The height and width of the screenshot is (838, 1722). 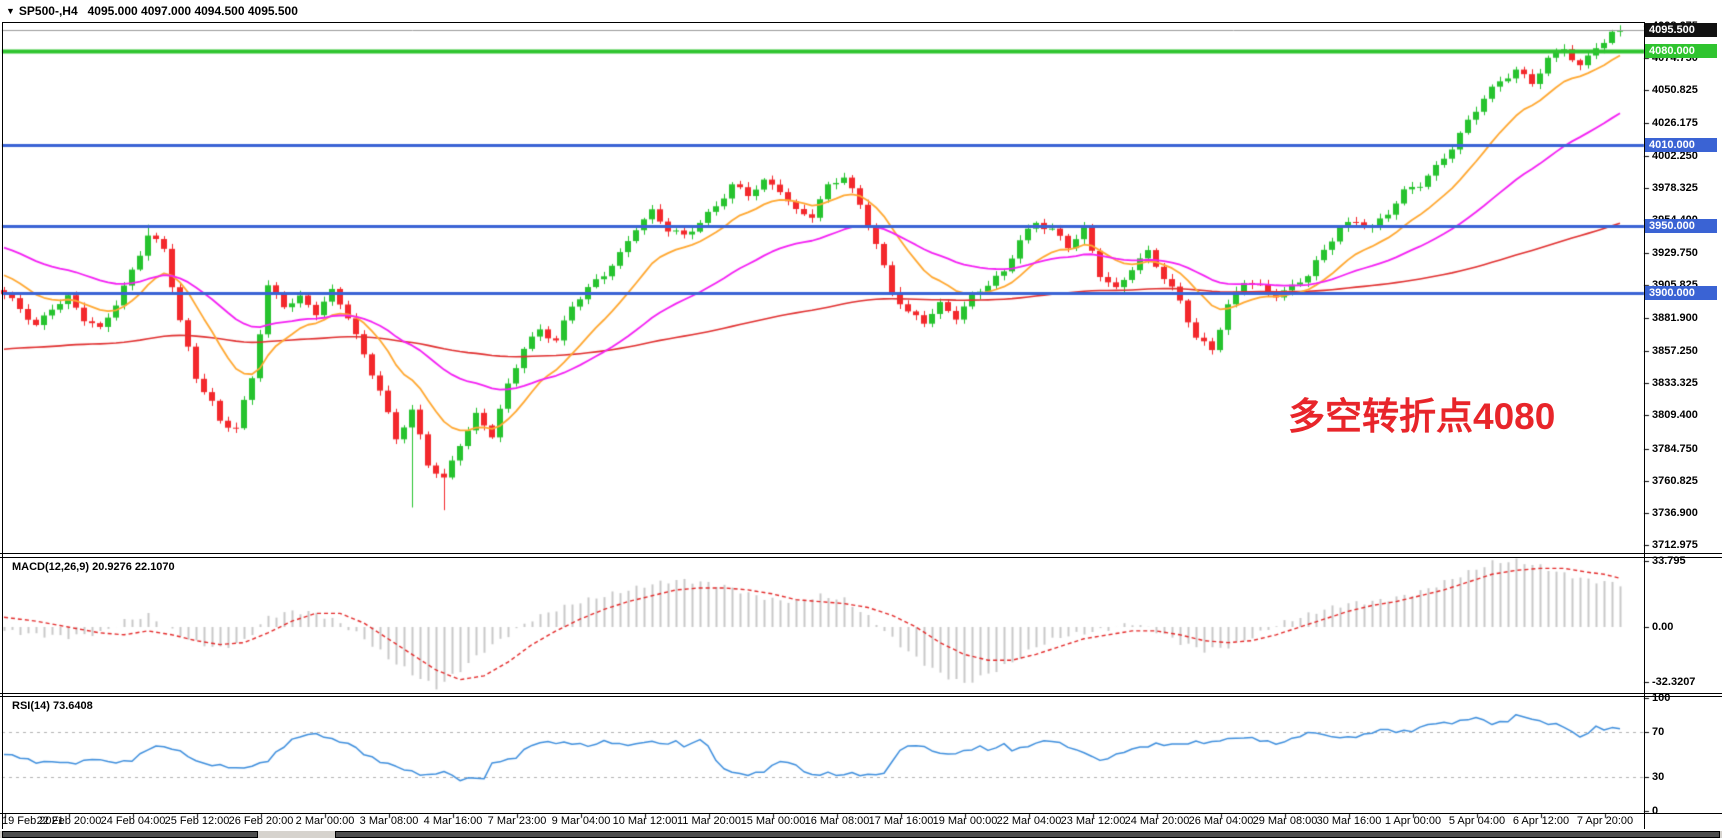 I want to click on time-axis-label: 4 Mar 16:00, so click(x=453, y=821).